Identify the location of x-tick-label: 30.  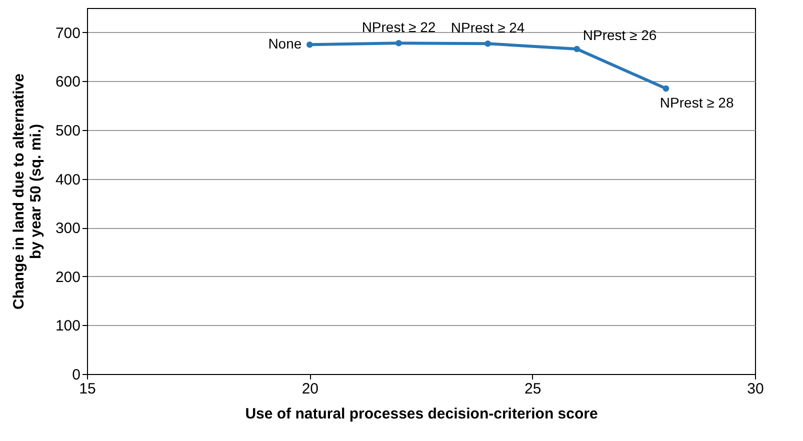
(755, 389).